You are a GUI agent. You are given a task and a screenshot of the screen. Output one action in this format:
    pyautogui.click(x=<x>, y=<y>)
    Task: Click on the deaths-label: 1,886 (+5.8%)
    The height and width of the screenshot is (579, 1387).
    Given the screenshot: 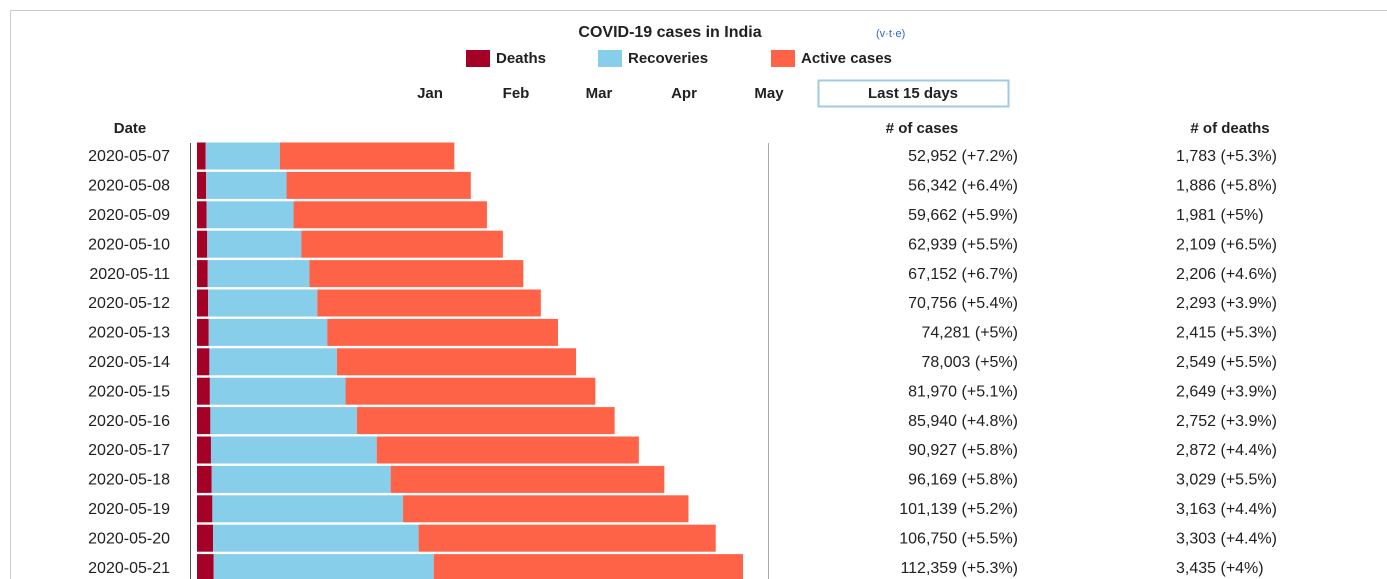 What is the action you would take?
    pyautogui.click(x=1226, y=186)
    